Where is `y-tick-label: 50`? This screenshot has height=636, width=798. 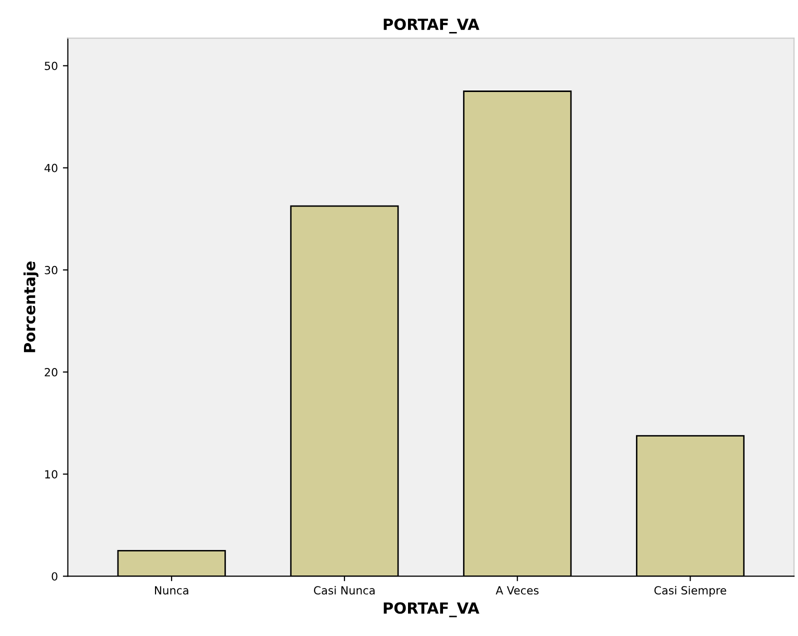 y-tick-label: 50 is located at coordinates (51, 66).